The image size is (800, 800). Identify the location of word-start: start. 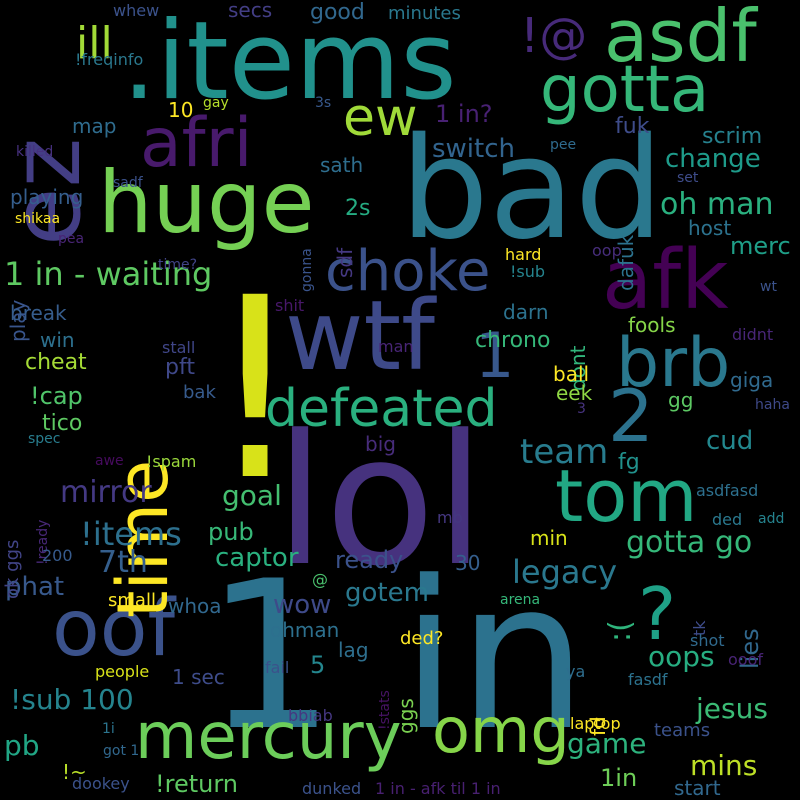
(697, 788).